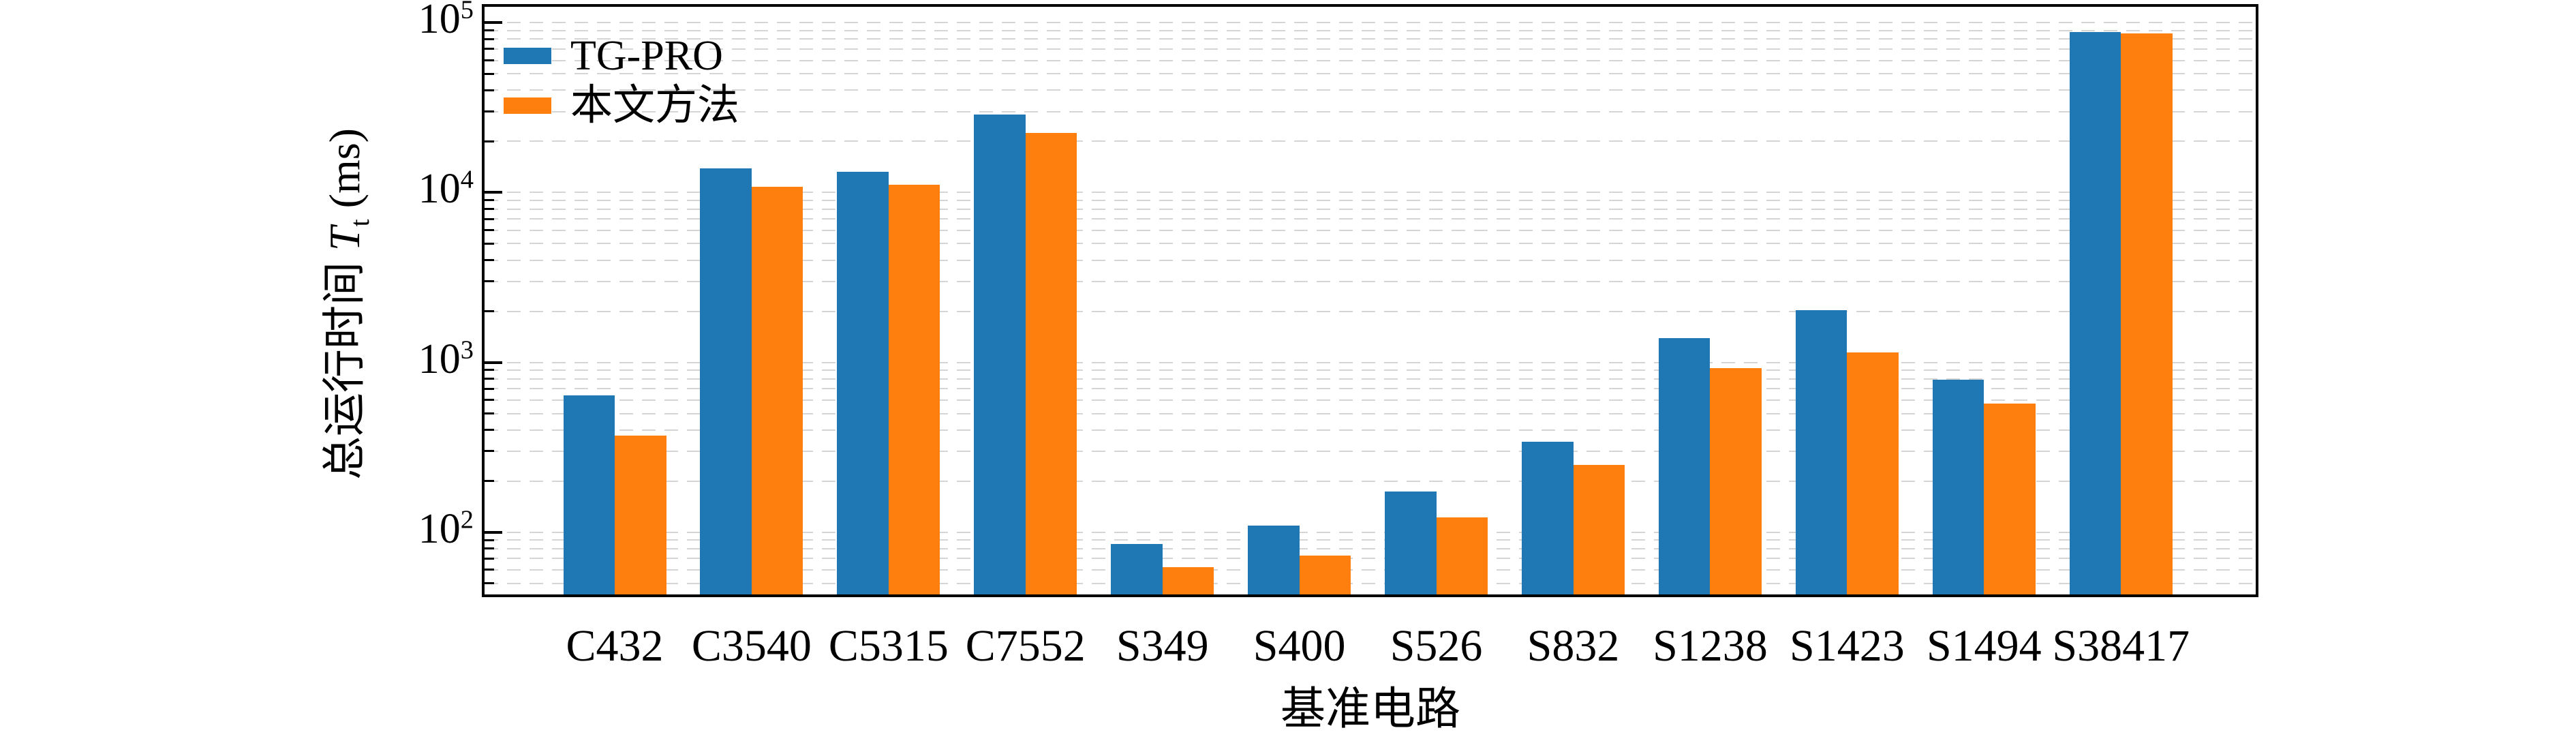 Image resolution: width=2576 pixels, height=741 pixels. Describe the element at coordinates (1162, 646) in the screenshot. I see `x-tick-label-S349: S349` at that location.